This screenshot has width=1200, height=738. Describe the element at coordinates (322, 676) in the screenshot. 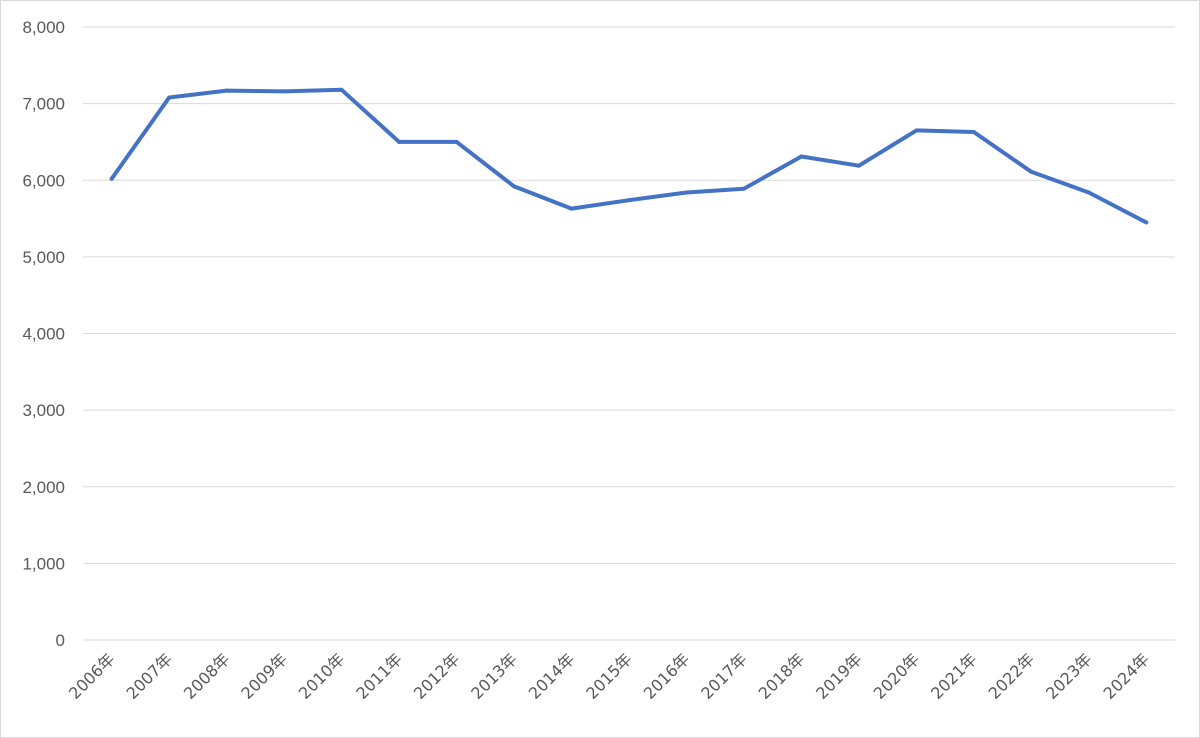

I see `x-tick-label: 2010年` at that location.